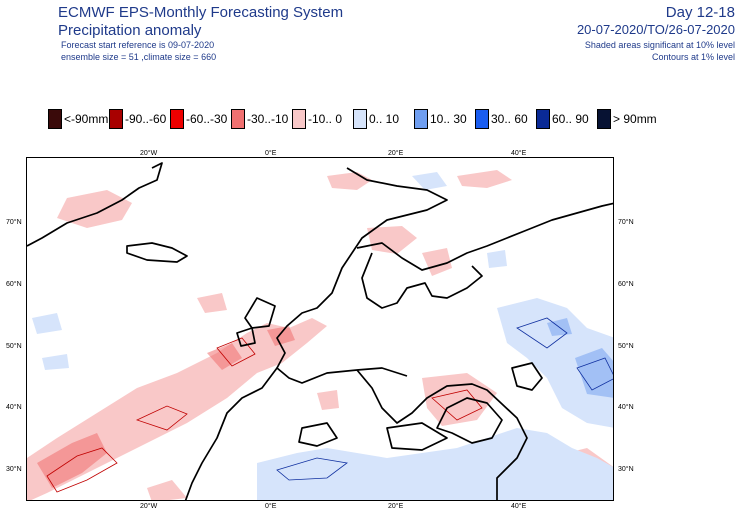 The image size is (745, 516). What do you see at coordinates (86, 119) in the screenshot?
I see `legend-label: <-90mm` at bounding box center [86, 119].